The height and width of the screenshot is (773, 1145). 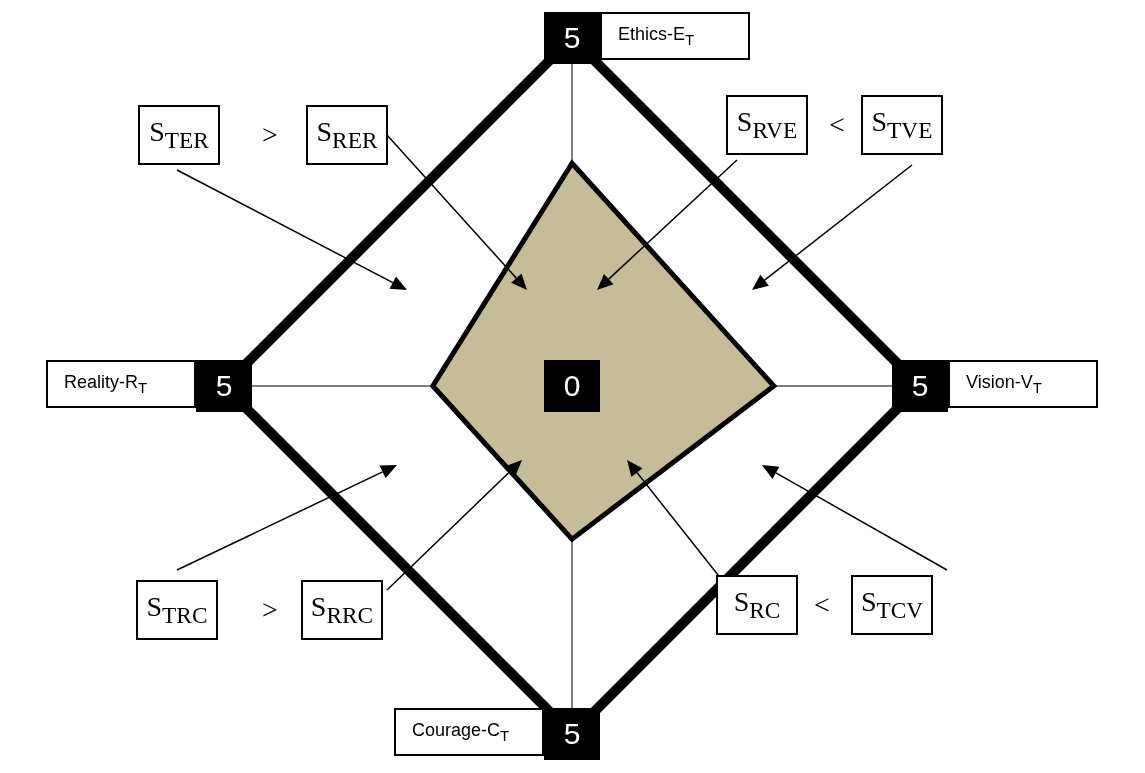 I want to click on spoke-label: Ethics-E$_{T}$, so click(x=656, y=36).